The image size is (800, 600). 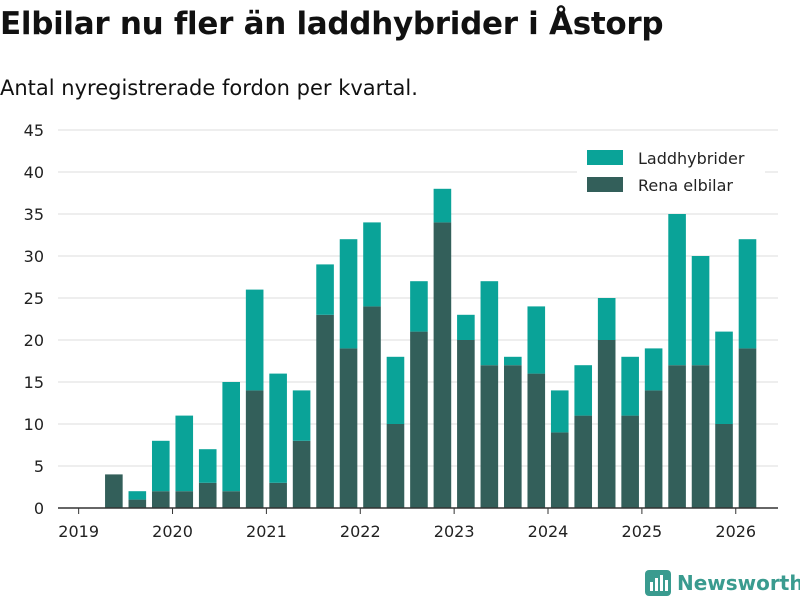 What do you see at coordinates (34, 172) in the screenshot?
I see `y-tick-label-40: 40` at bounding box center [34, 172].